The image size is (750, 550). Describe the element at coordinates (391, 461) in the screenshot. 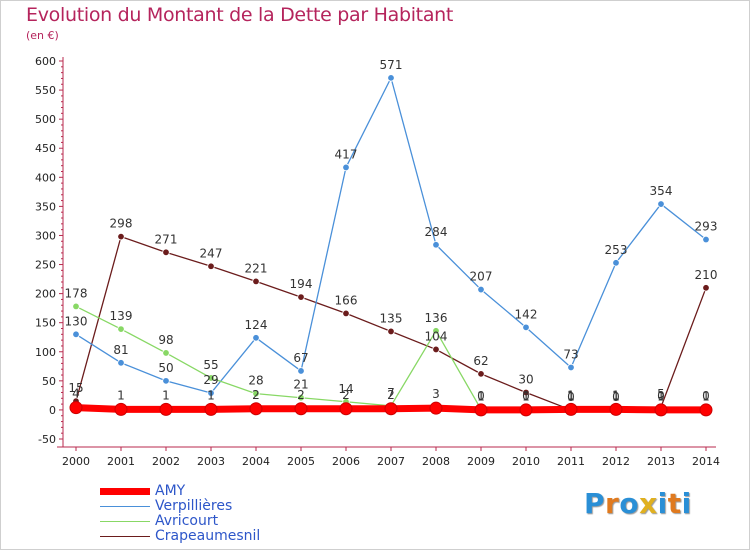

I see `x-tick-label: 2007` at that location.